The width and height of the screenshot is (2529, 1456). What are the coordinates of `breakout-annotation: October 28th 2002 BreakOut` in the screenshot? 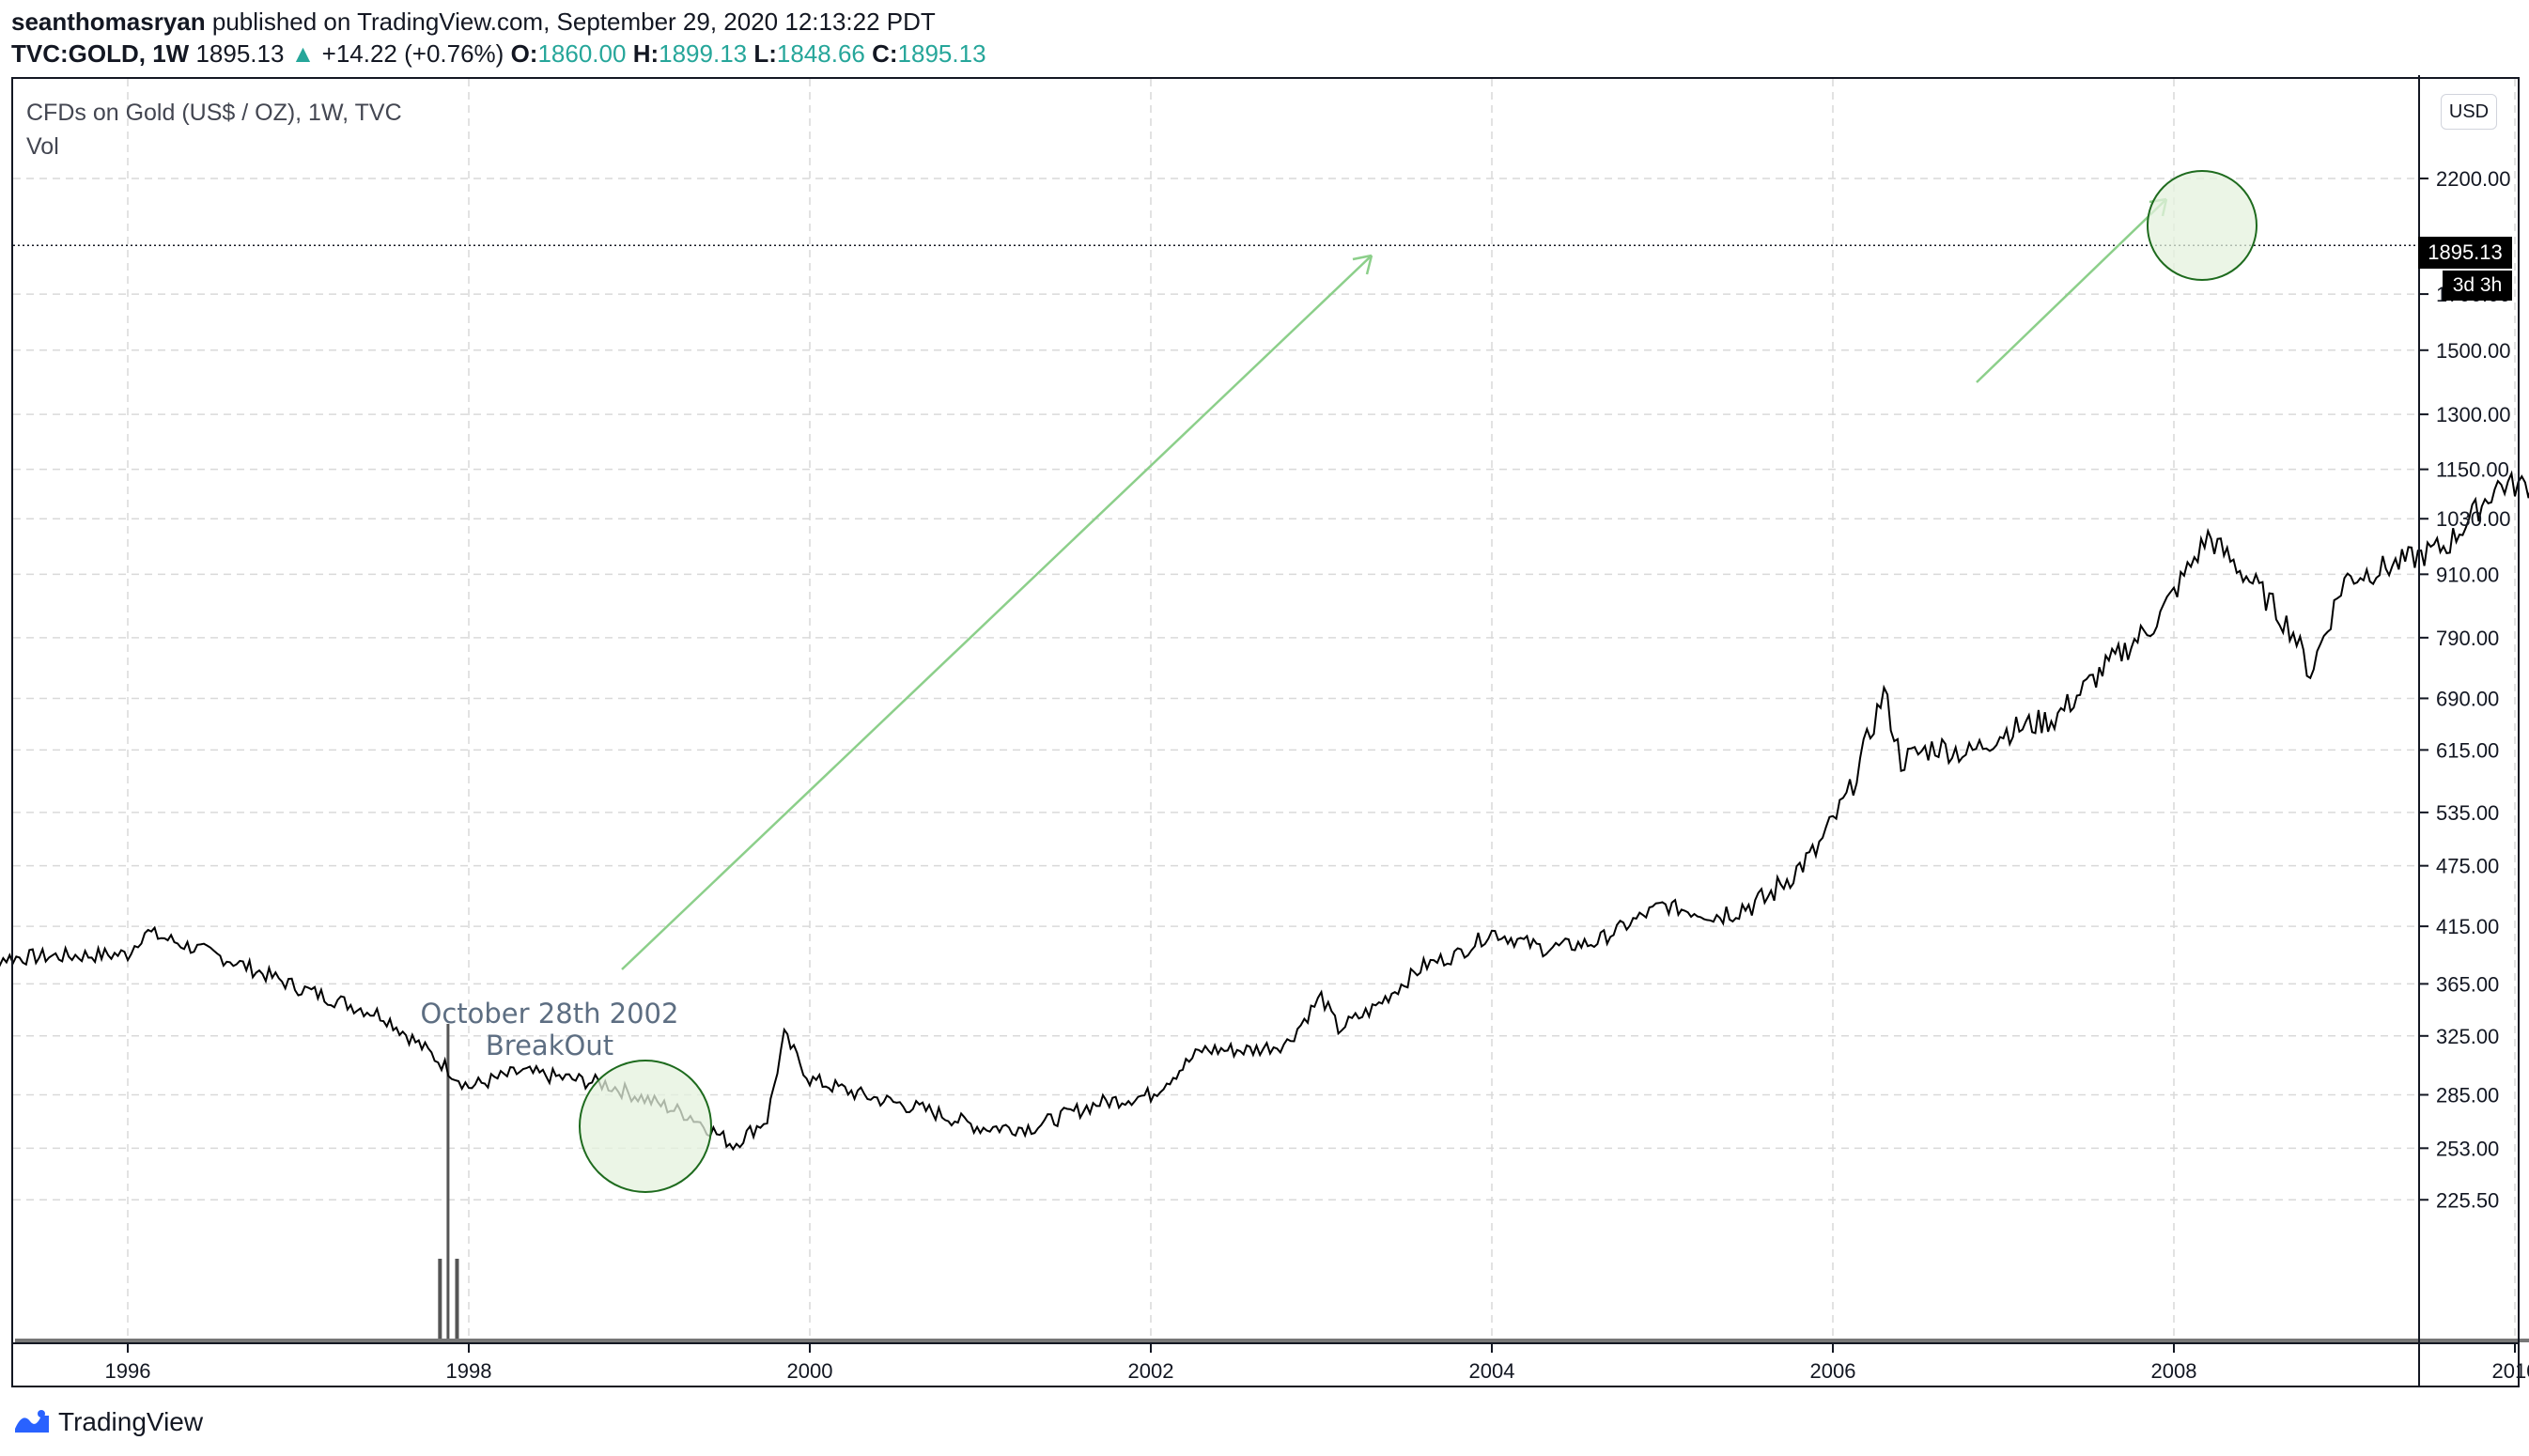 It's located at (549, 1029).